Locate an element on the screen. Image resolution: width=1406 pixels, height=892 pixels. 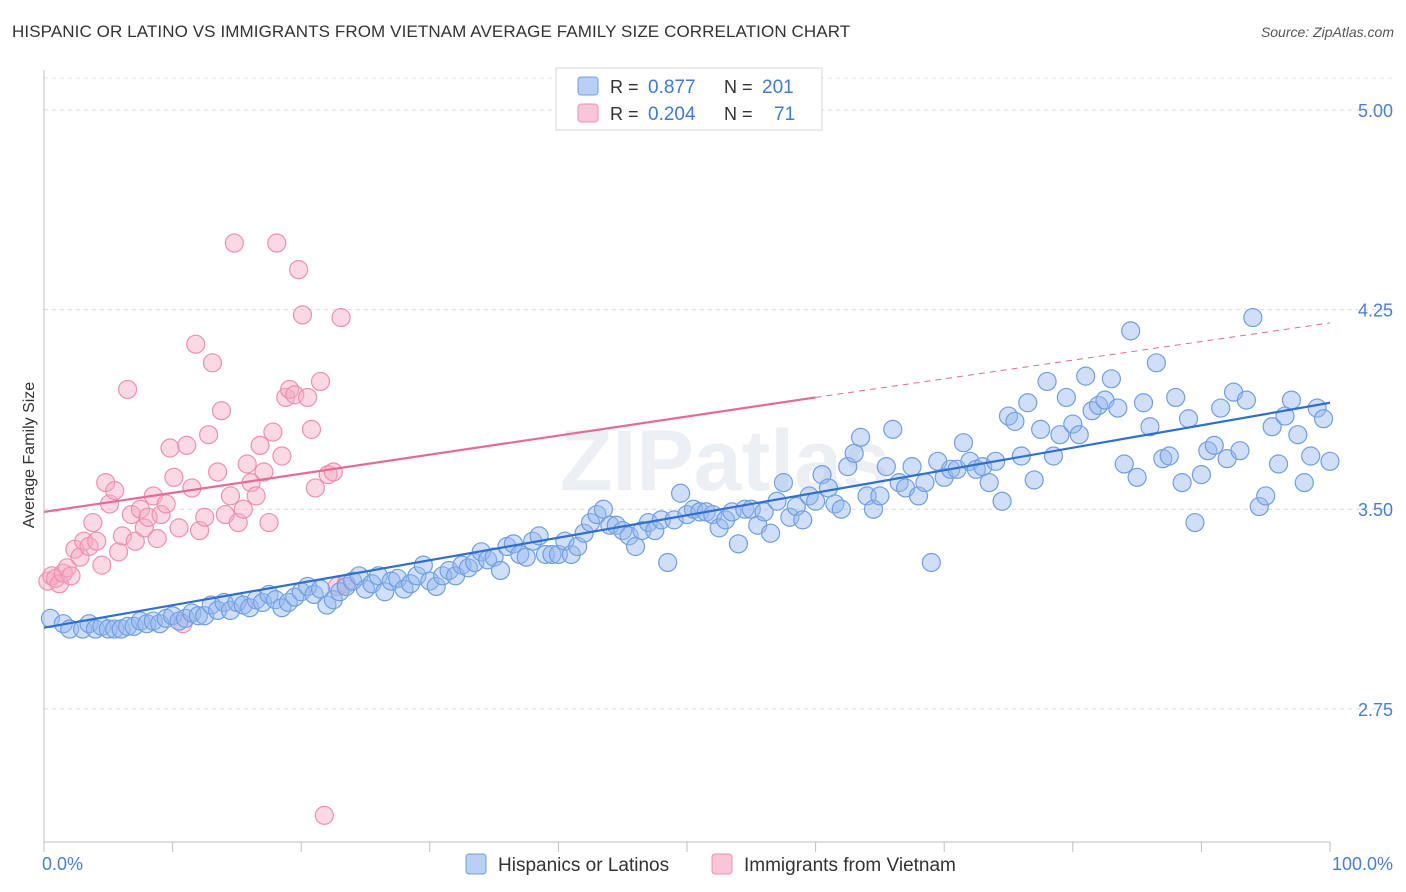
legend-r-value-1: 0.877 is located at coordinates (672, 87).